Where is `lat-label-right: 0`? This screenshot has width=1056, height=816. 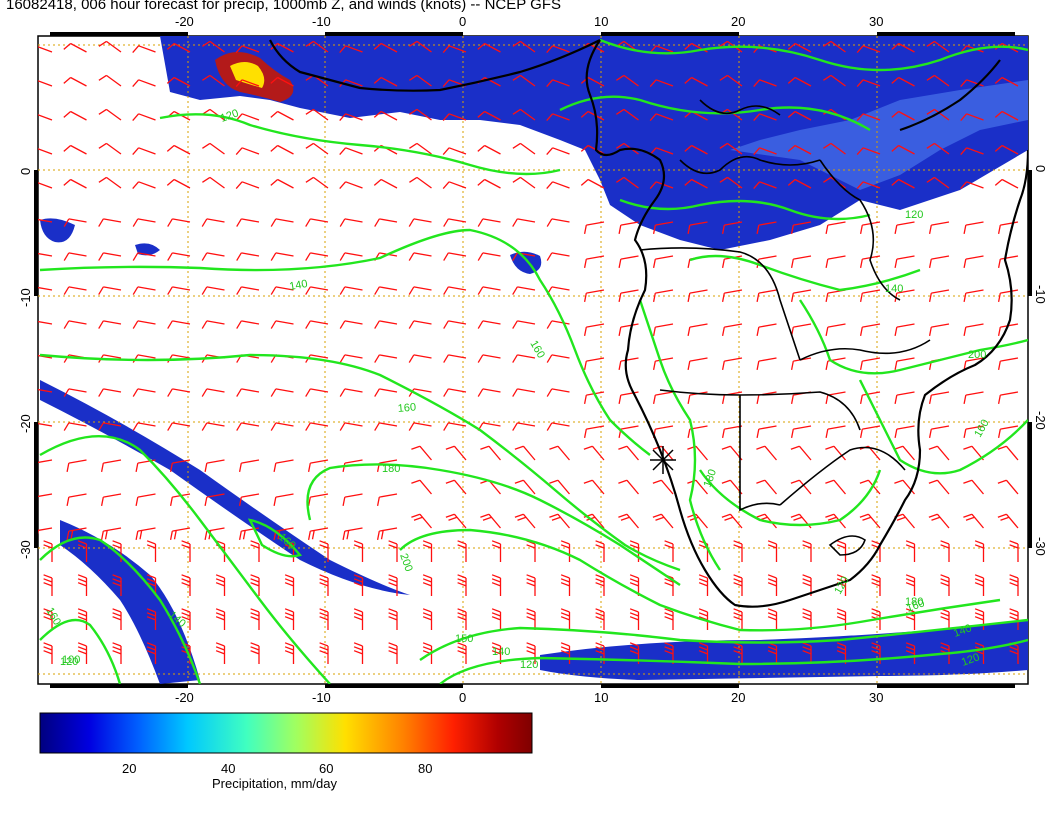 lat-label-right: 0 is located at coordinates (1040, 168).